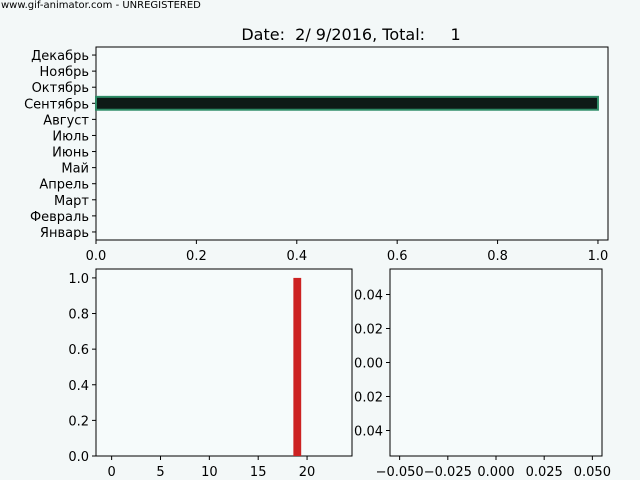 This screenshot has width=640, height=480. I want to click on right-chart-x-tick-label: 0.025, so click(544, 472).